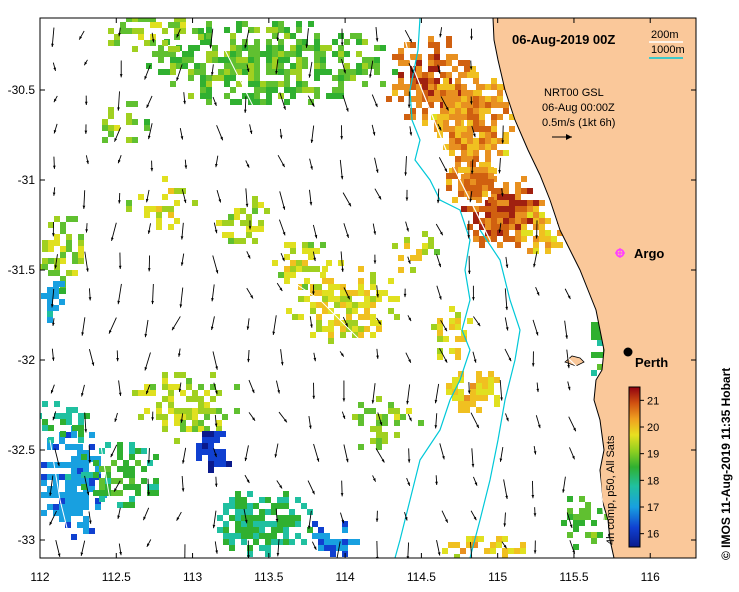 The image size is (739, 592). What do you see at coordinates (27, 360) in the screenshot?
I see `lat-tick-label: -32` at bounding box center [27, 360].